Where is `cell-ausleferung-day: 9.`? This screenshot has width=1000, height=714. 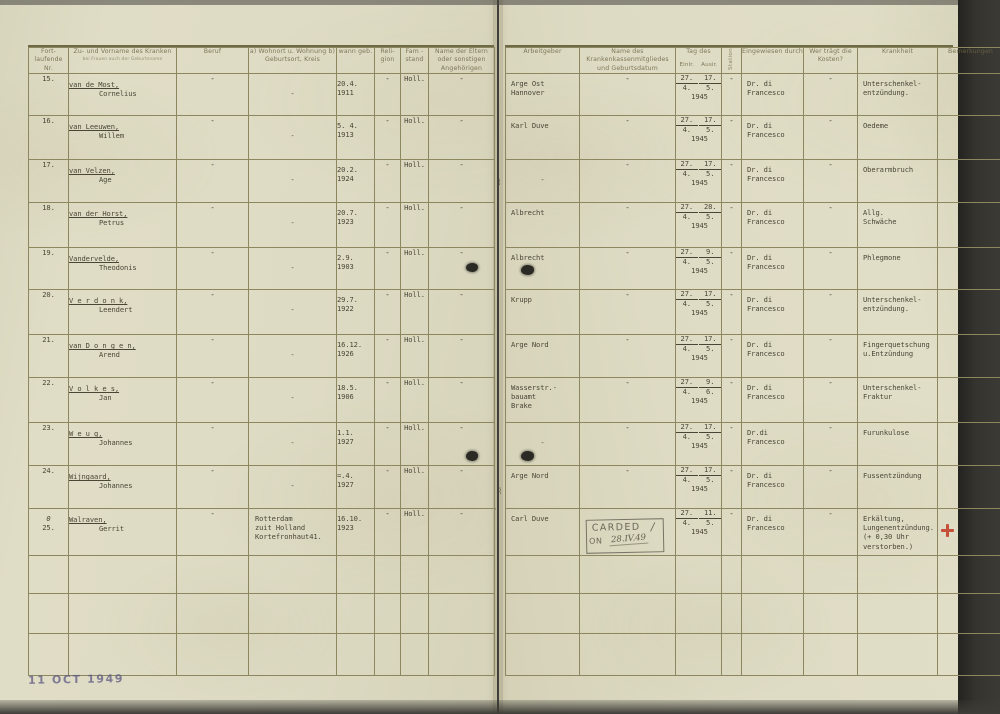 cell-ausleferung-day: 9. is located at coordinates (710, 383).